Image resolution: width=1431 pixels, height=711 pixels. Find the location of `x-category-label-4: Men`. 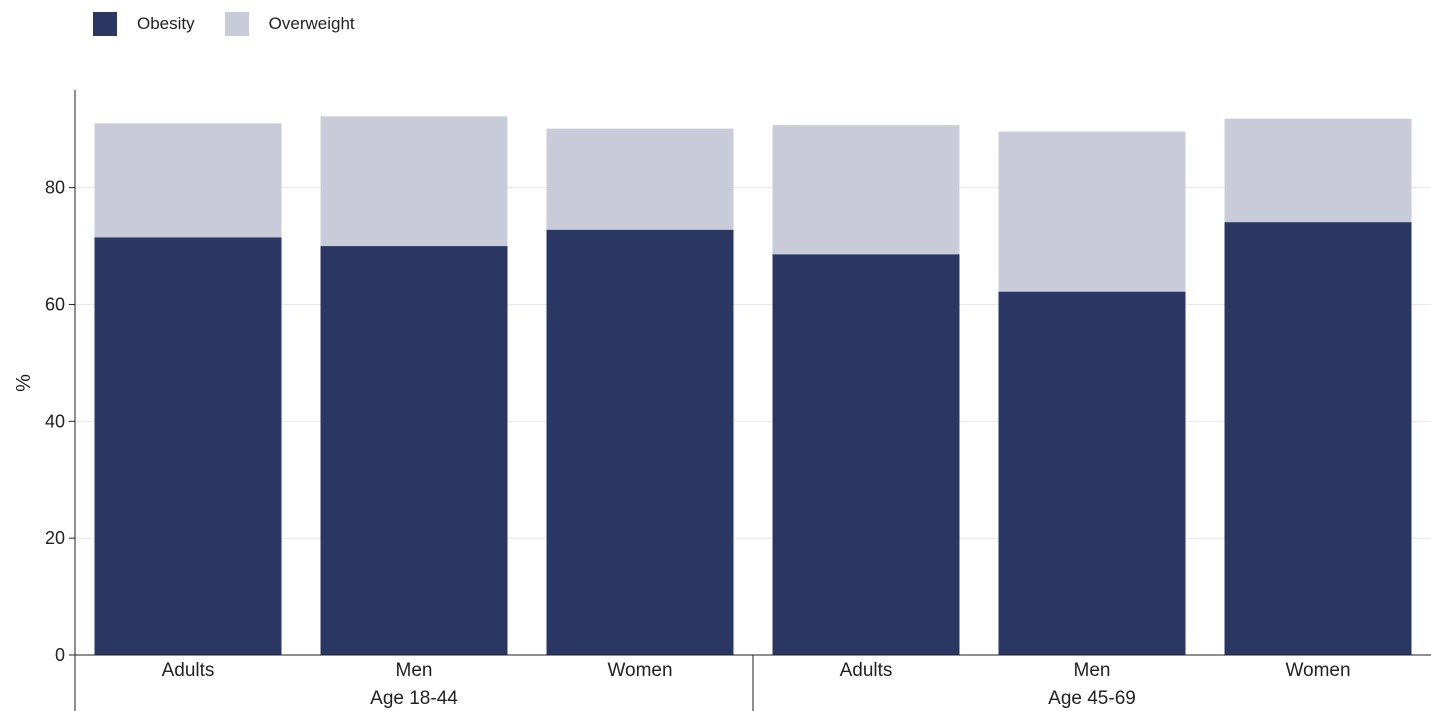

x-category-label-4: Men is located at coordinates (1092, 670).